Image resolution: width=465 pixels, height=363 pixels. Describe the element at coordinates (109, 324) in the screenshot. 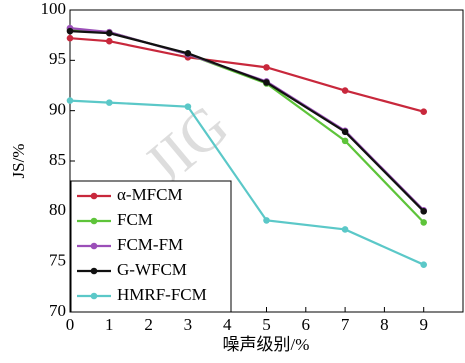

I see `x-tick-label: 1` at that location.